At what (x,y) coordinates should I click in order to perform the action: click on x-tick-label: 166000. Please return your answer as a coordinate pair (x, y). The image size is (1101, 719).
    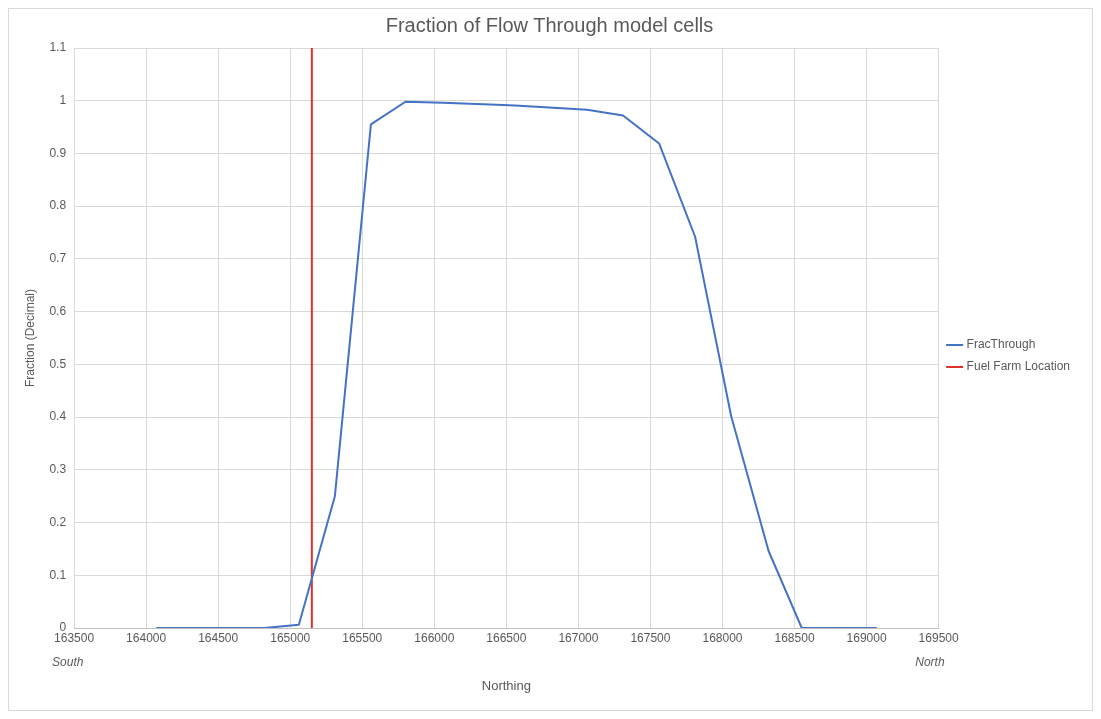
    Looking at the image, I should click on (434, 637).